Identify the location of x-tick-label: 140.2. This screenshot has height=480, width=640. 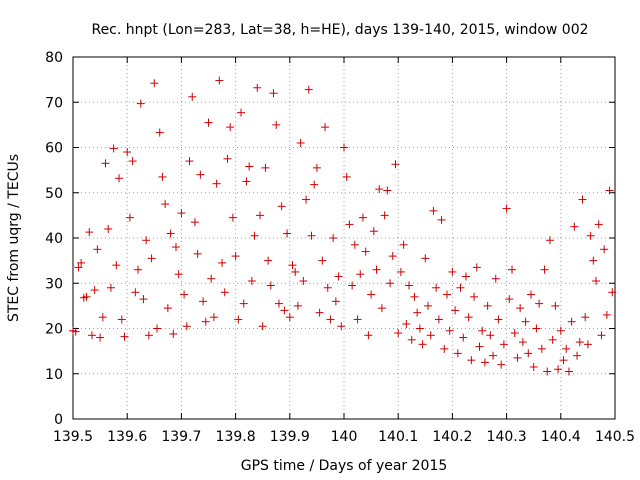
(452, 437).